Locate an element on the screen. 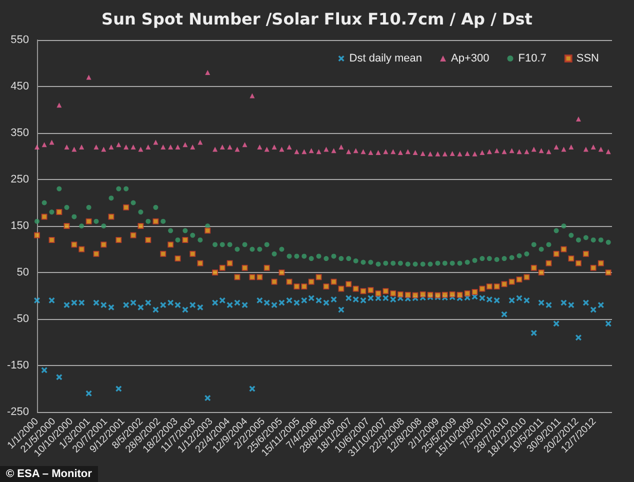  y-tick-label: 250 is located at coordinates (19, 180).